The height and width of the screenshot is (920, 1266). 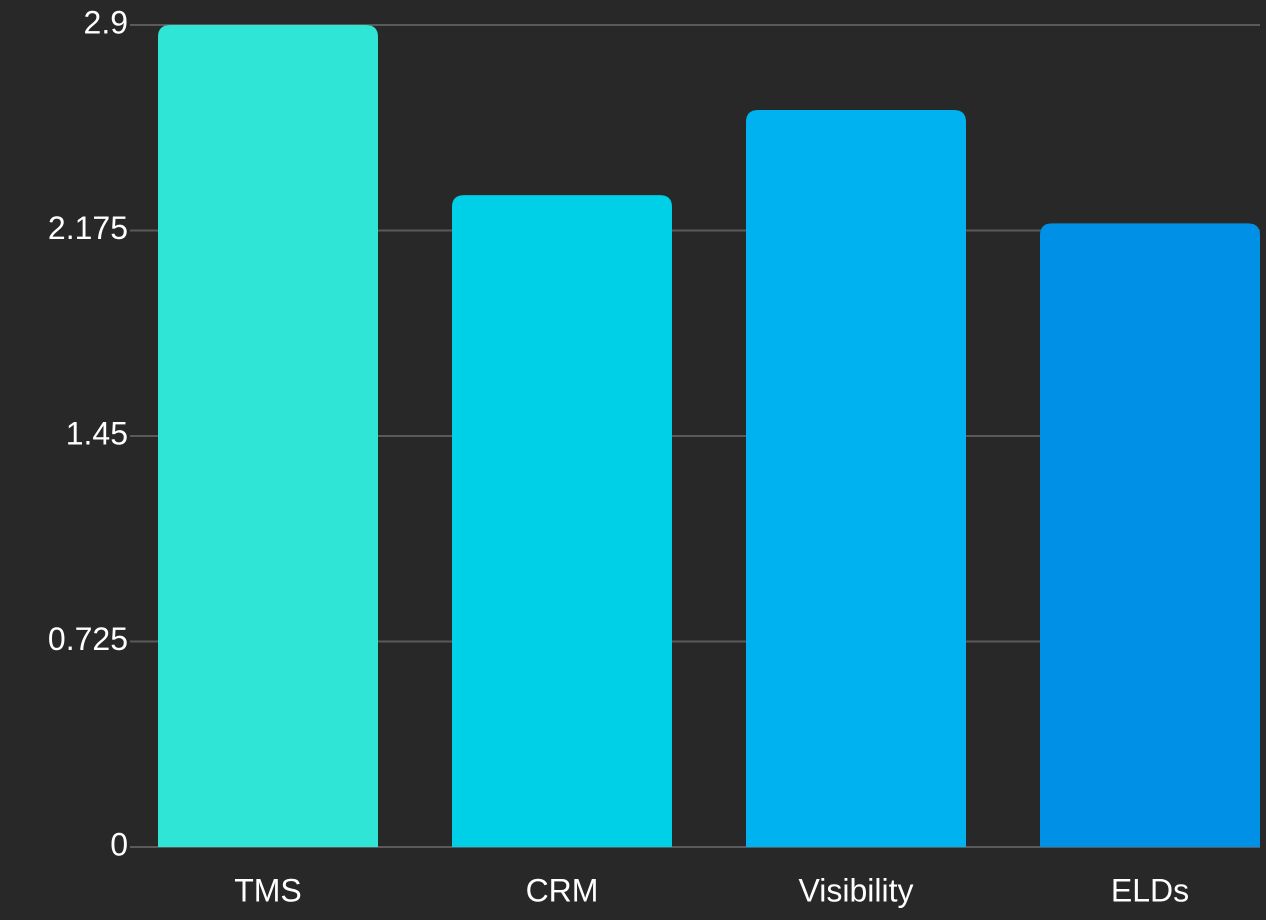 What do you see at coordinates (1150, 890) in the screenshot?
I see `x-tick-label: ELDs` at bounding box center [1150, 890].